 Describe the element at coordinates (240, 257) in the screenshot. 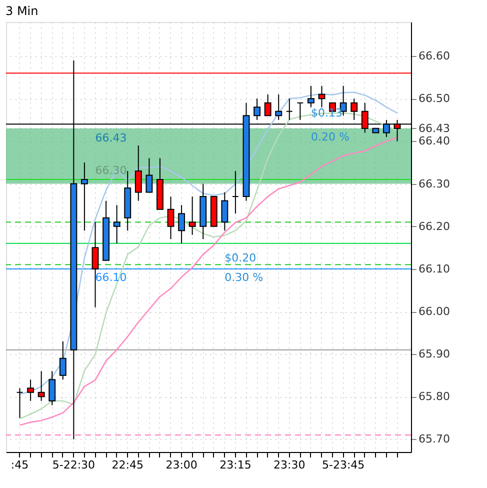

I see `annotation: $0.20` at that location.